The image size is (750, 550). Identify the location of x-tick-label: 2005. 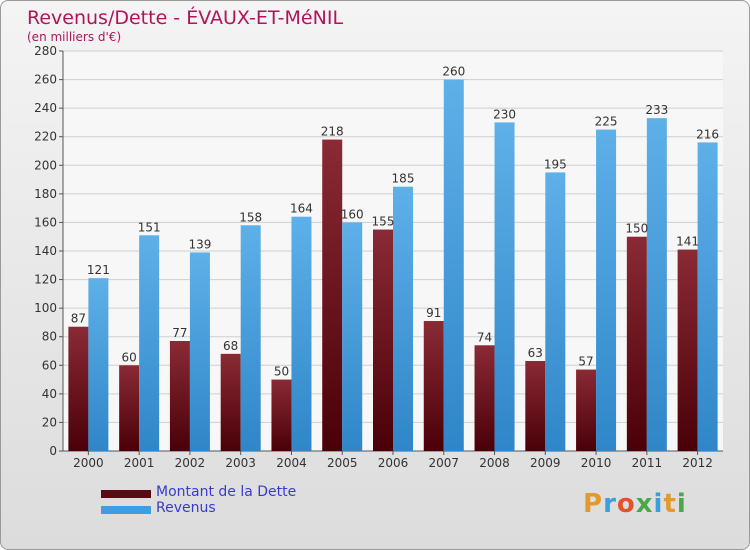
(342, 463).